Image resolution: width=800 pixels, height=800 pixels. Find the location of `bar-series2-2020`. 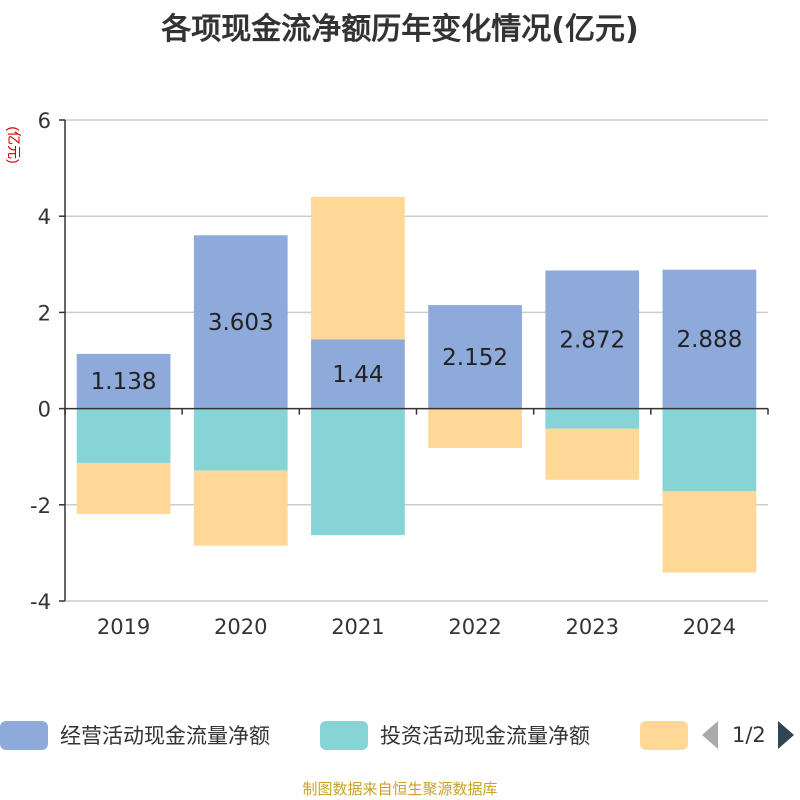

bar-series2-2020 is located at coordinates (240, 508).